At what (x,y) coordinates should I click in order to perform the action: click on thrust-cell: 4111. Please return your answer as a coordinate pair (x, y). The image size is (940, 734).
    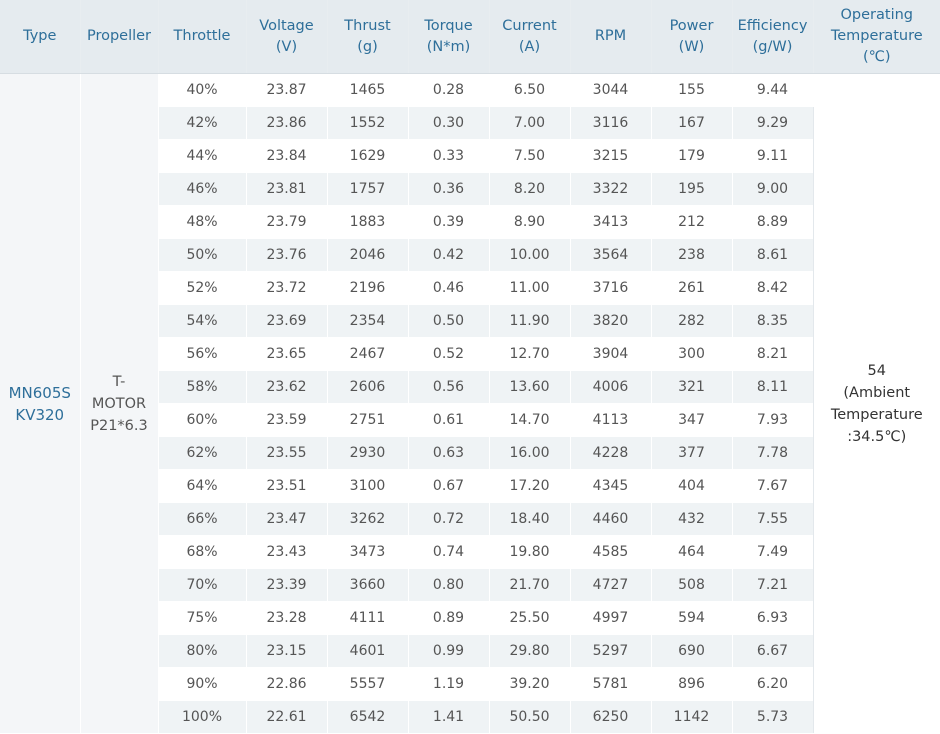
    Looking at the image, I should click on (368, 618).